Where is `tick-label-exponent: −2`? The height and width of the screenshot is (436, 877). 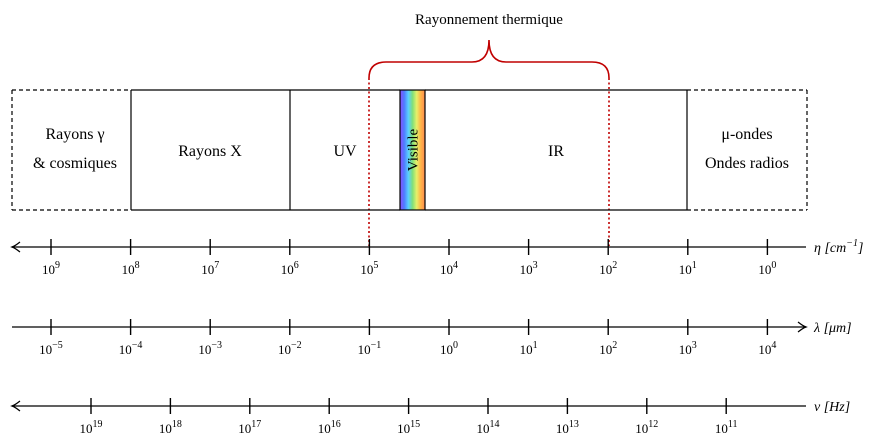
tick-label-exponent: −2 is located at coordinates (296, 345).